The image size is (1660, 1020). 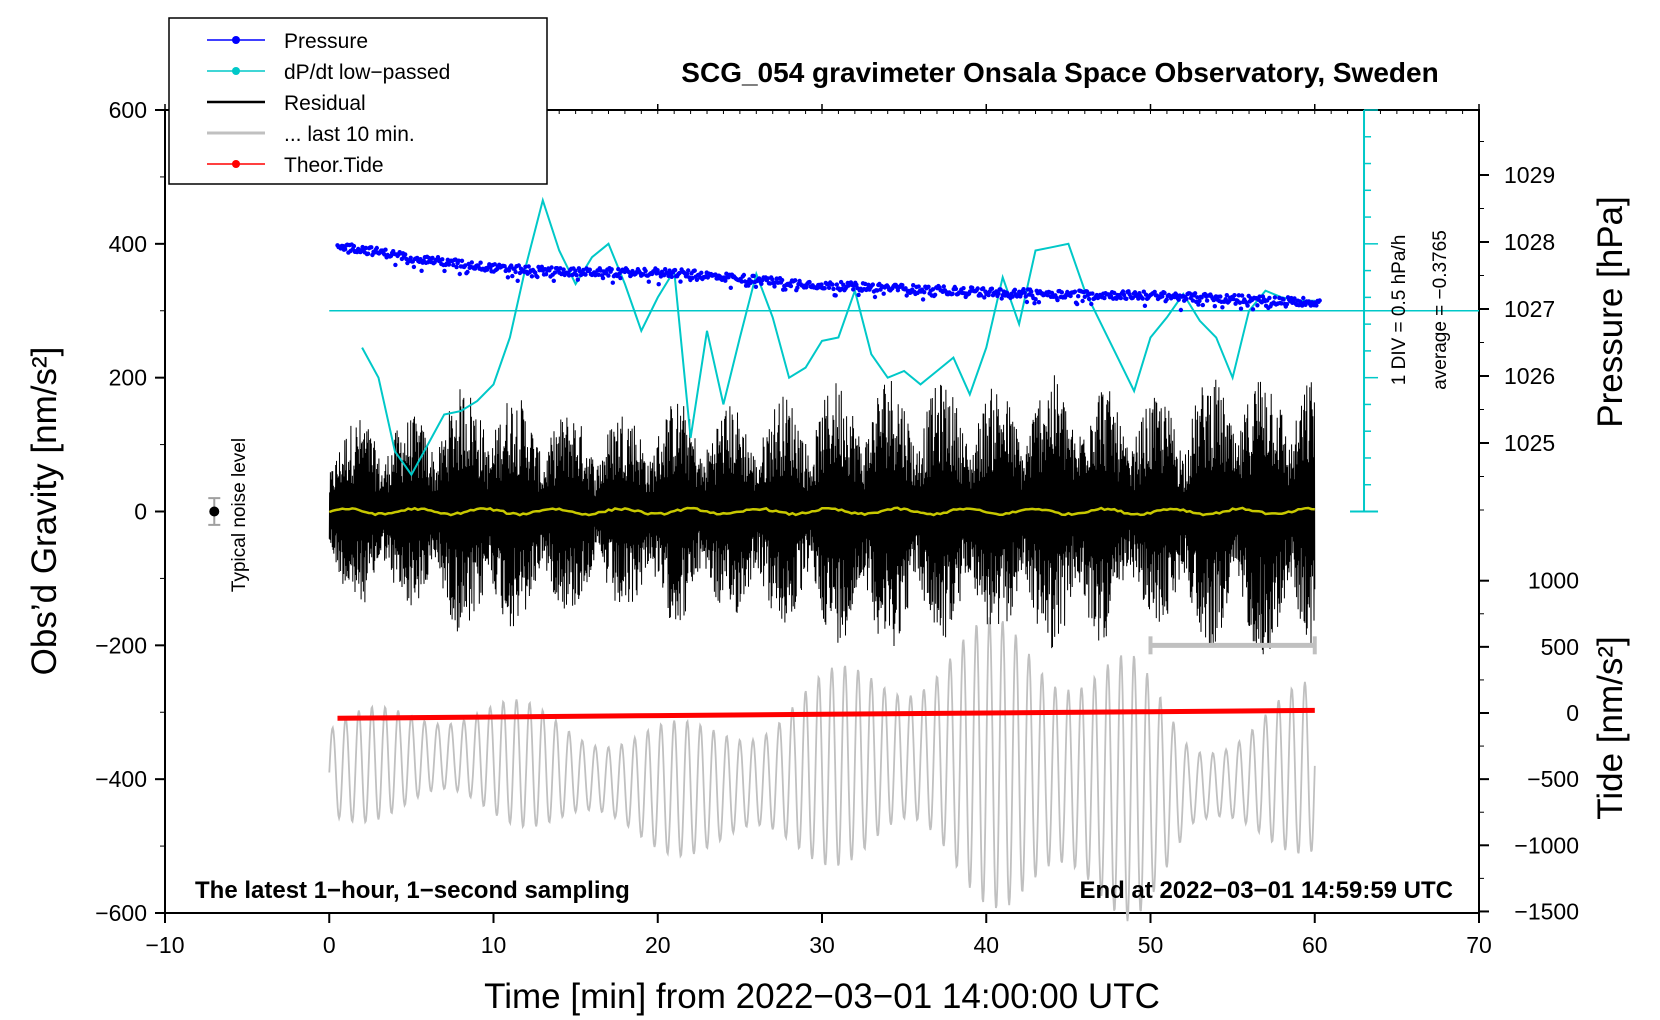 I want to click on pressure-tick-label: 1026, so click(x=1529, y=376).